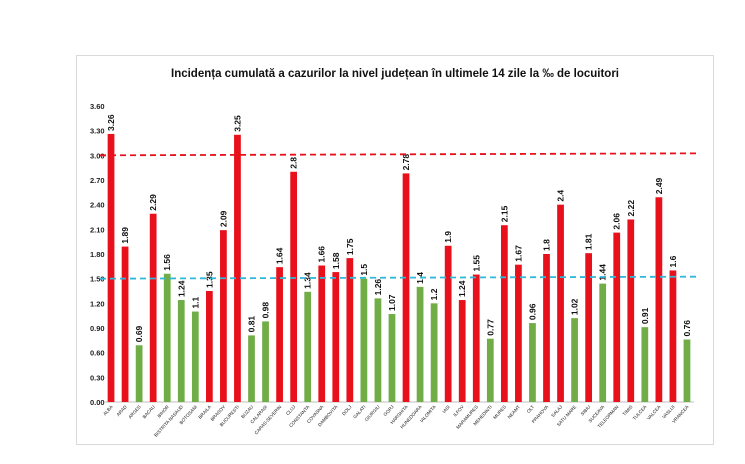  What do you see at coordinates (153, 202) in the screenshot?
I see `bar-value-label: 2.29` at bounding box center [153, 202].